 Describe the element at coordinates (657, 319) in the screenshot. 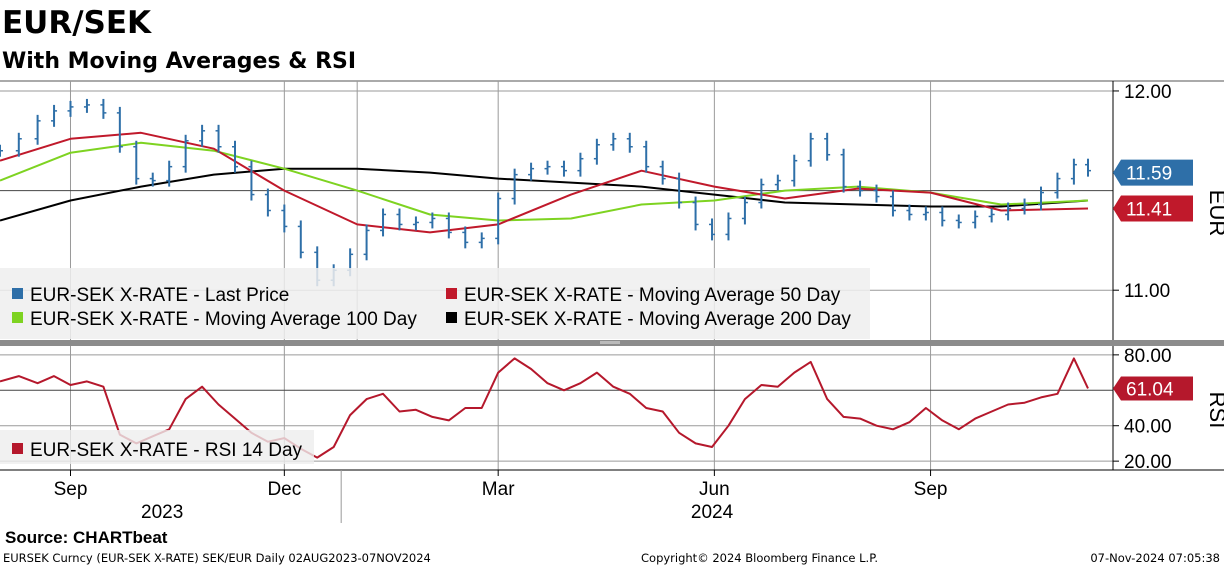

I see `legend-label-ma200: EUR-SEK X-RATE - Moving Average 200 Day` at that location.